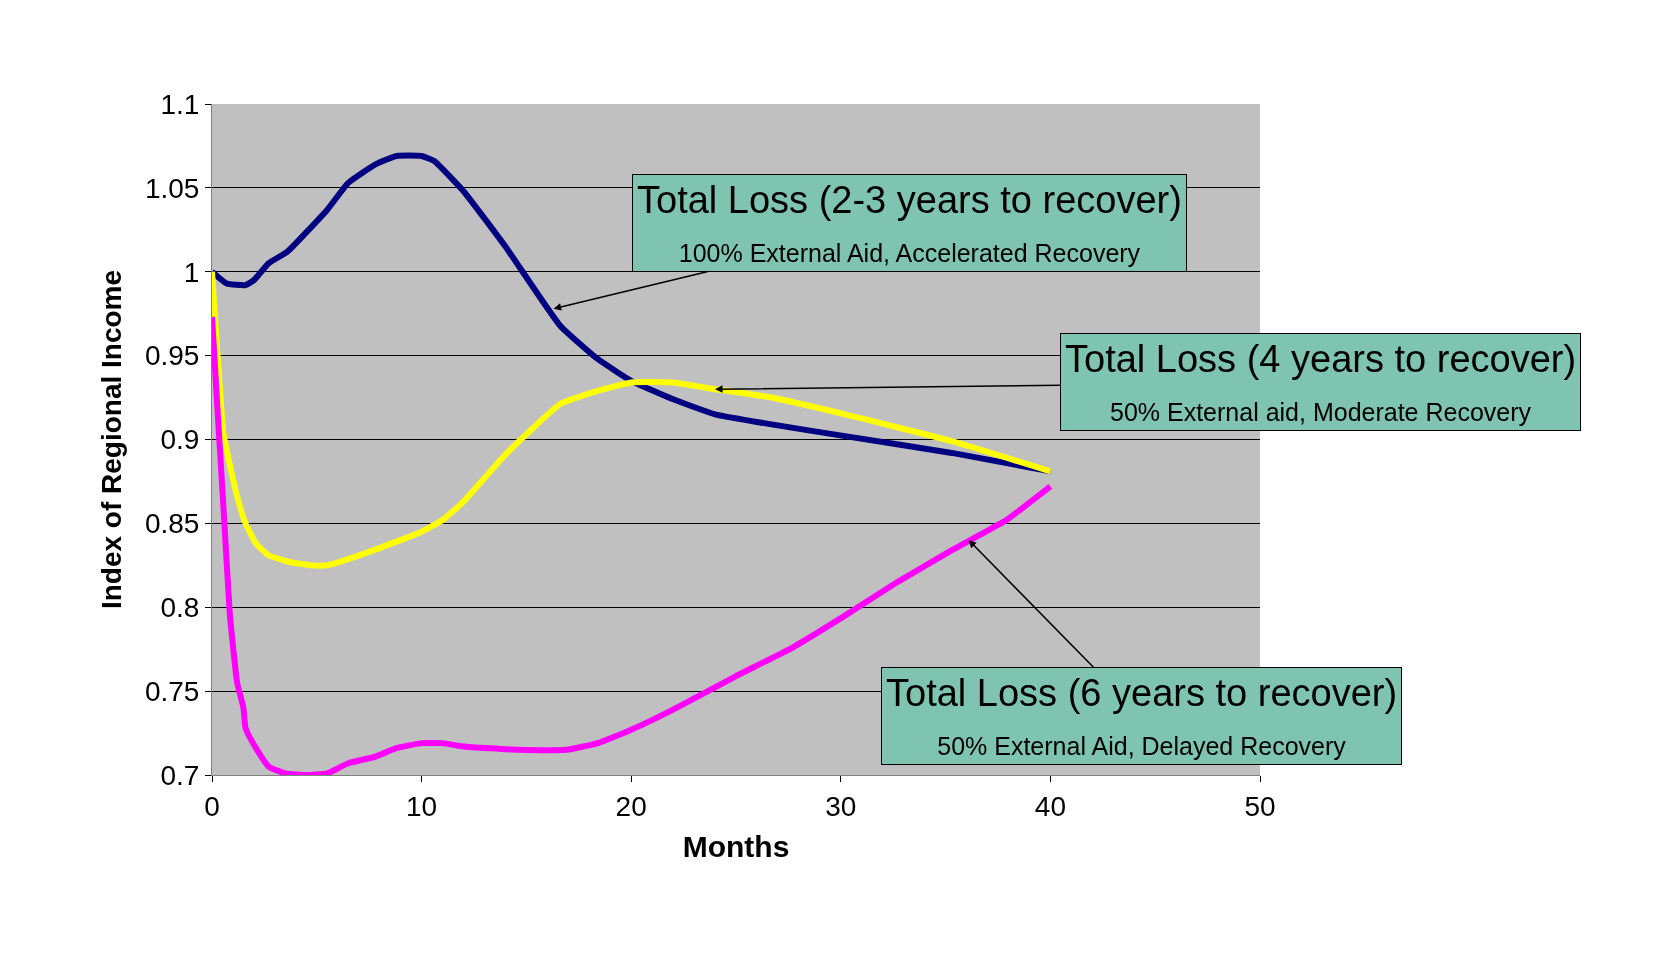  Describe the element at coordinates (1050, 806) in the screenshot. I see `x-tick-label: 40` at that location.